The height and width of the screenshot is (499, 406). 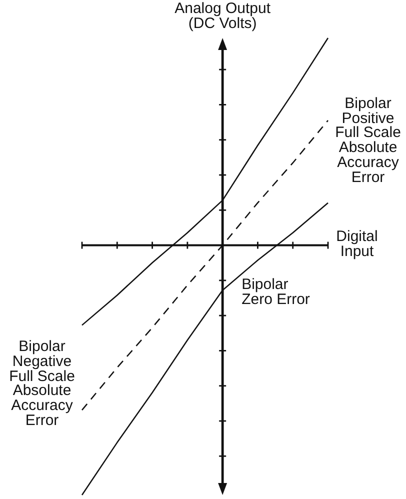 What do you see at coordinates (42, 383) in the screenshot?
I see `text: Bipolar Negative Full Scale Absolute Accuracy Error` at bounding box center [42, 383].